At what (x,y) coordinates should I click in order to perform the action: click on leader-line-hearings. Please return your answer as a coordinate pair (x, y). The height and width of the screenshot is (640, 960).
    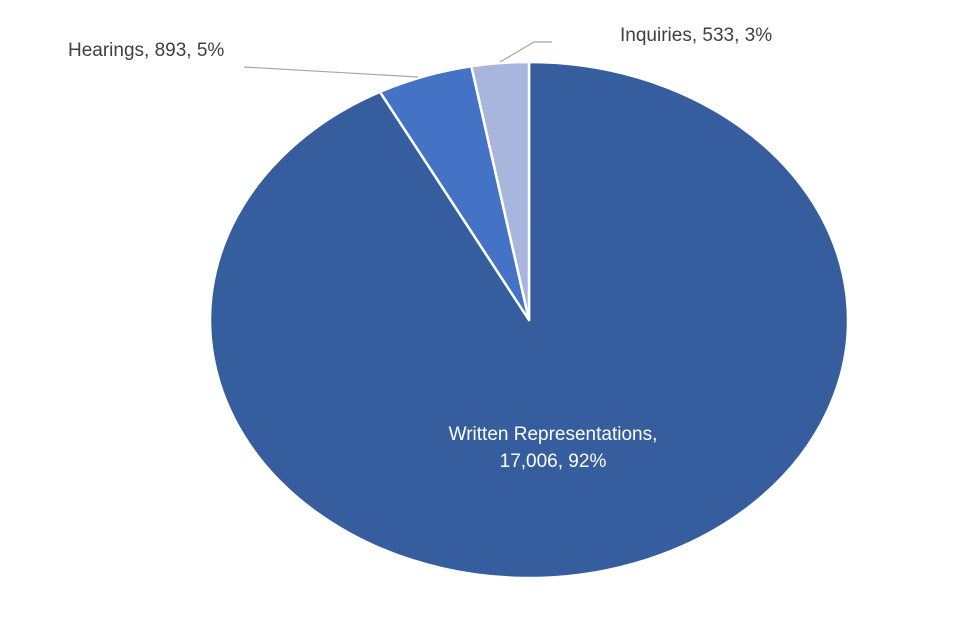
    Looking at the image, I should click on (331, 72).